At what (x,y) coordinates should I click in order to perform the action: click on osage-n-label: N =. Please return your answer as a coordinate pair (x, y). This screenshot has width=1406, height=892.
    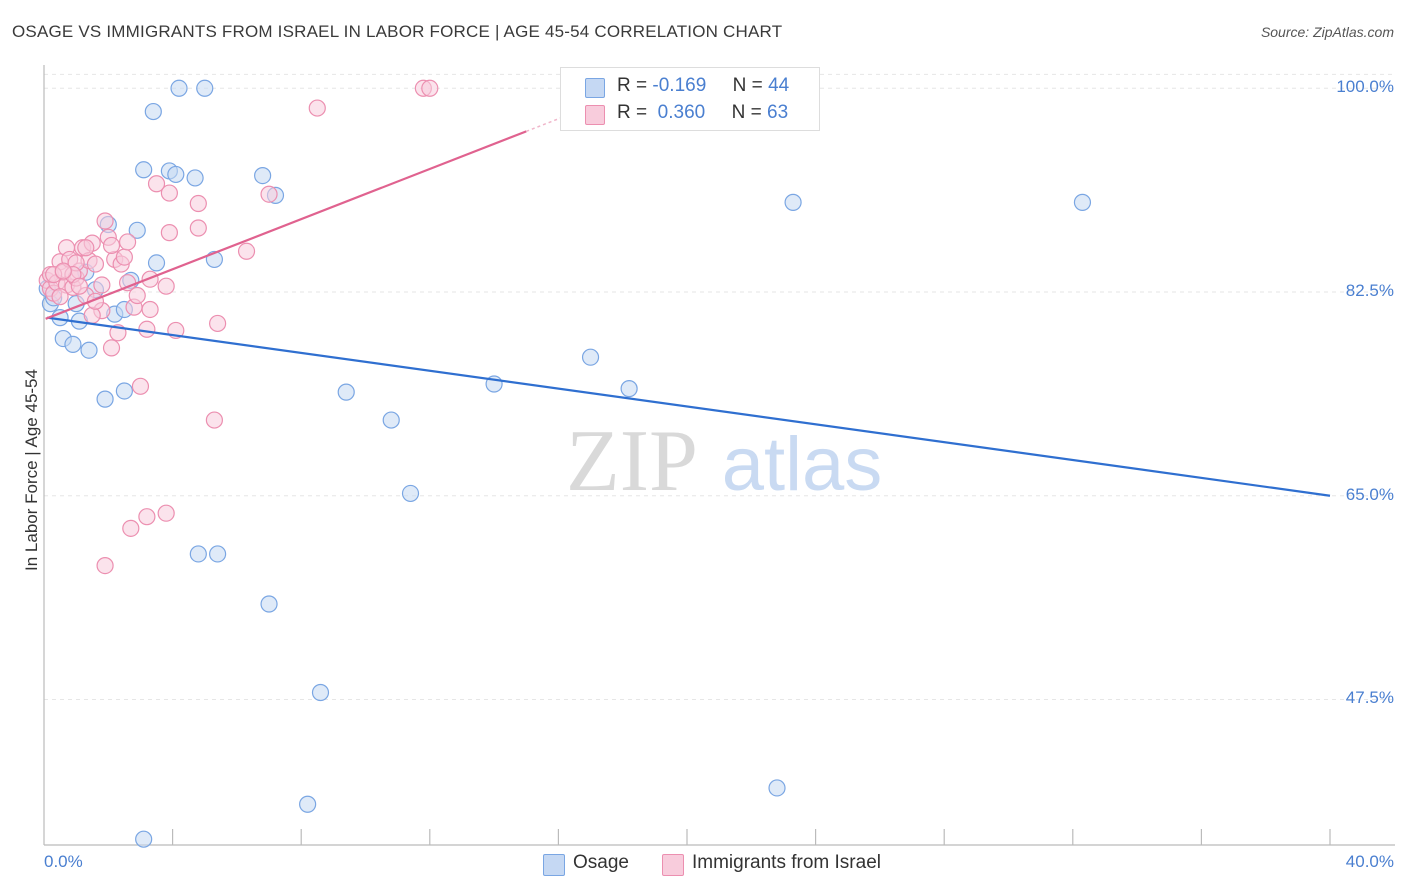
    Looking at the image, I should click on (747, 85).